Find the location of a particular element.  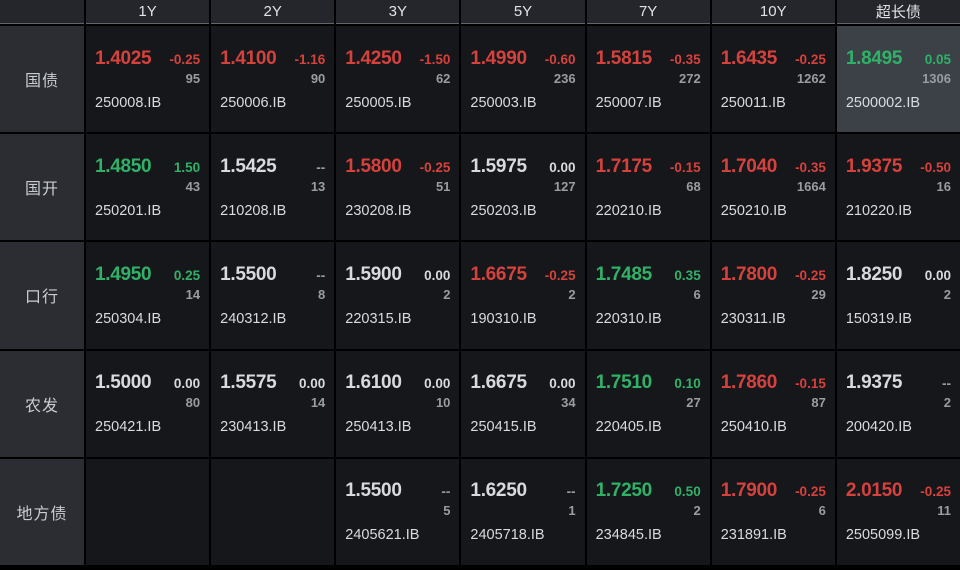

quote-line: 1.9375 -- is located at coordinates (898, 383).